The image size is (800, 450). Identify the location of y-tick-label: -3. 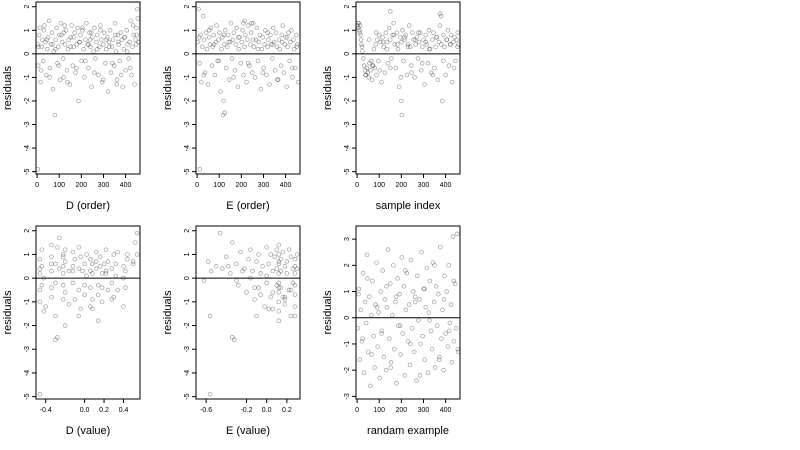
(187, 349).